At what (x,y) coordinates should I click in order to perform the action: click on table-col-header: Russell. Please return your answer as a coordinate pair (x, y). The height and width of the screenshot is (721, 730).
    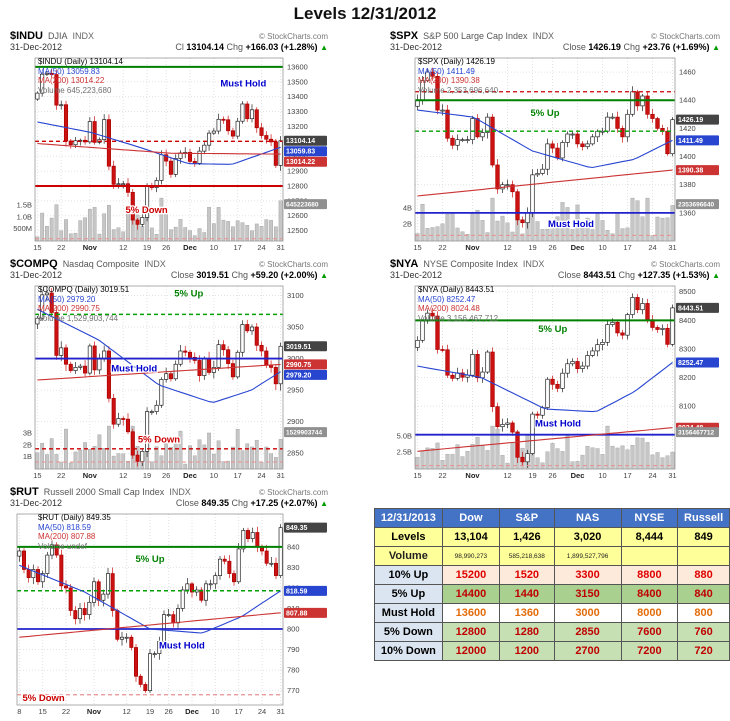
    Looking at the image, I should click on (703, 518).